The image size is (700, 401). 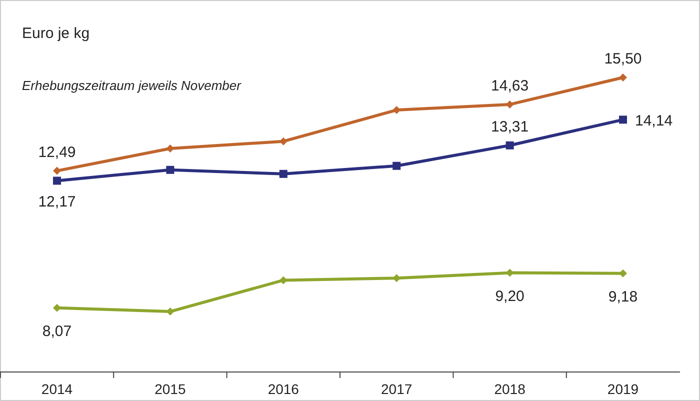 What do you see at coordinates (510, 127) in the screenshot?
I see `data-label: 13,31` at bounding box center [510, 127].